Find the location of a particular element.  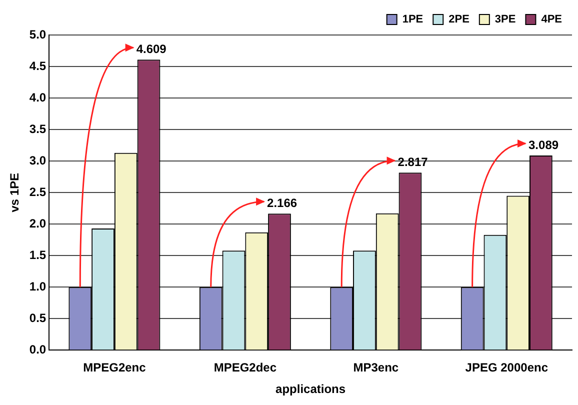

x-tick-label: MP3enc is located at coordinates (376, 367).